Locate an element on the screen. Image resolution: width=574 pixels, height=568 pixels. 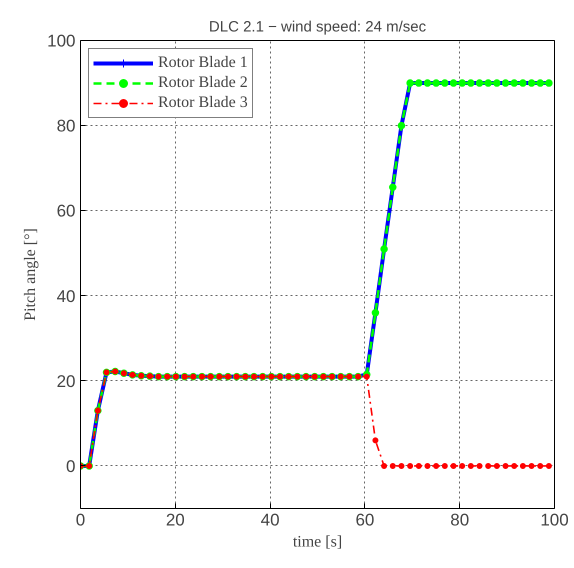
y-tick-label: 80 is located at coordinates (66, 126).